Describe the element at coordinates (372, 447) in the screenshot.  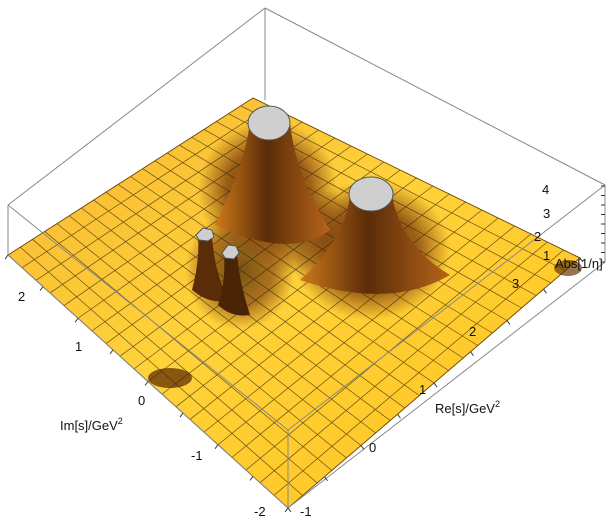
I see `re-tick-label: 0` at that location.